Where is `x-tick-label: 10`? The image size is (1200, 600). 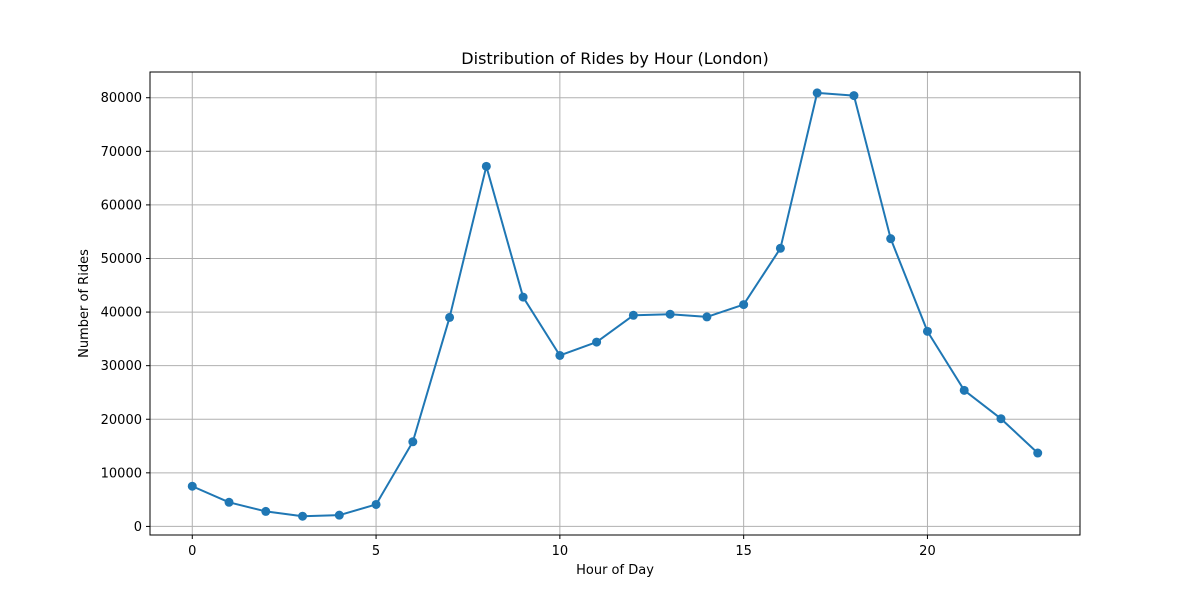
x-tick-label: 10 is located at coordinates (560, 551).